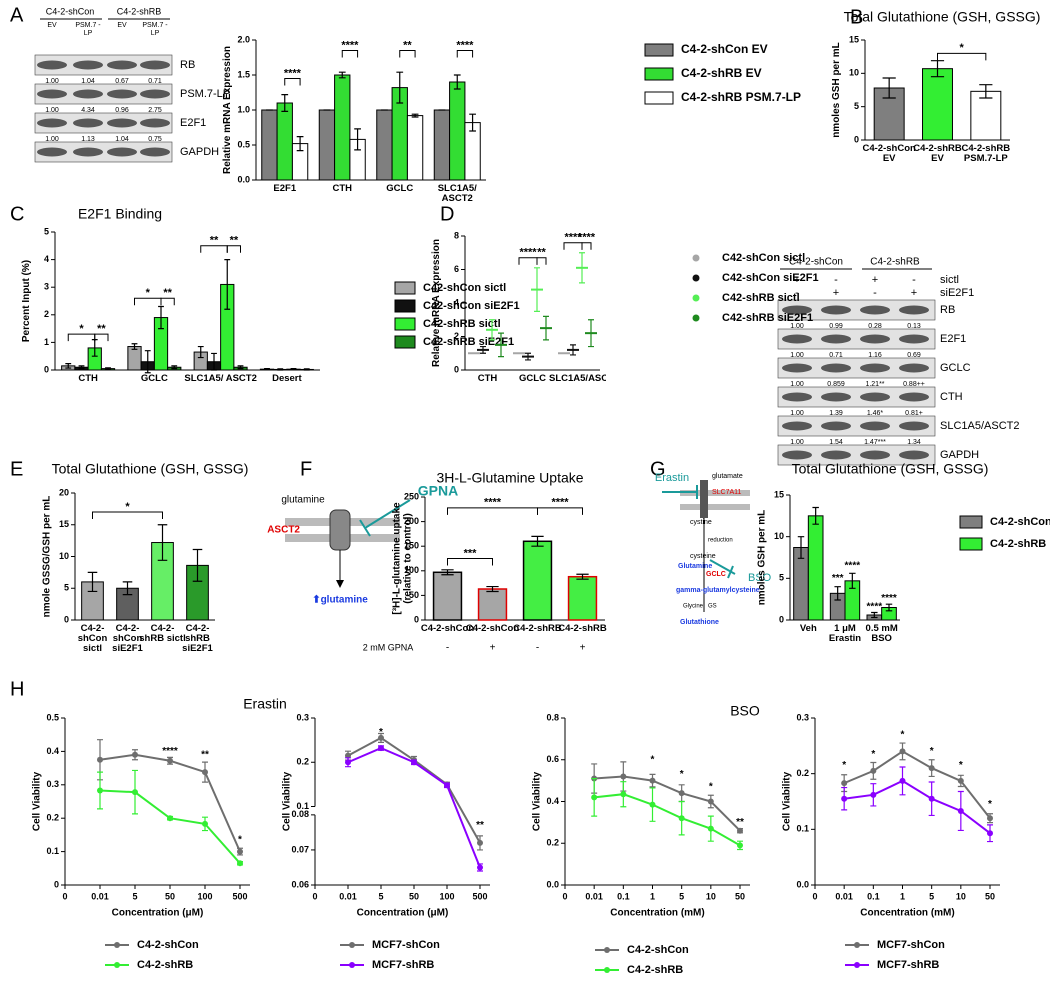 The image size is (1050, 996). Describe the element at coordinates (990, 804) in the screenshot. I see `significance-label: *` at that location.